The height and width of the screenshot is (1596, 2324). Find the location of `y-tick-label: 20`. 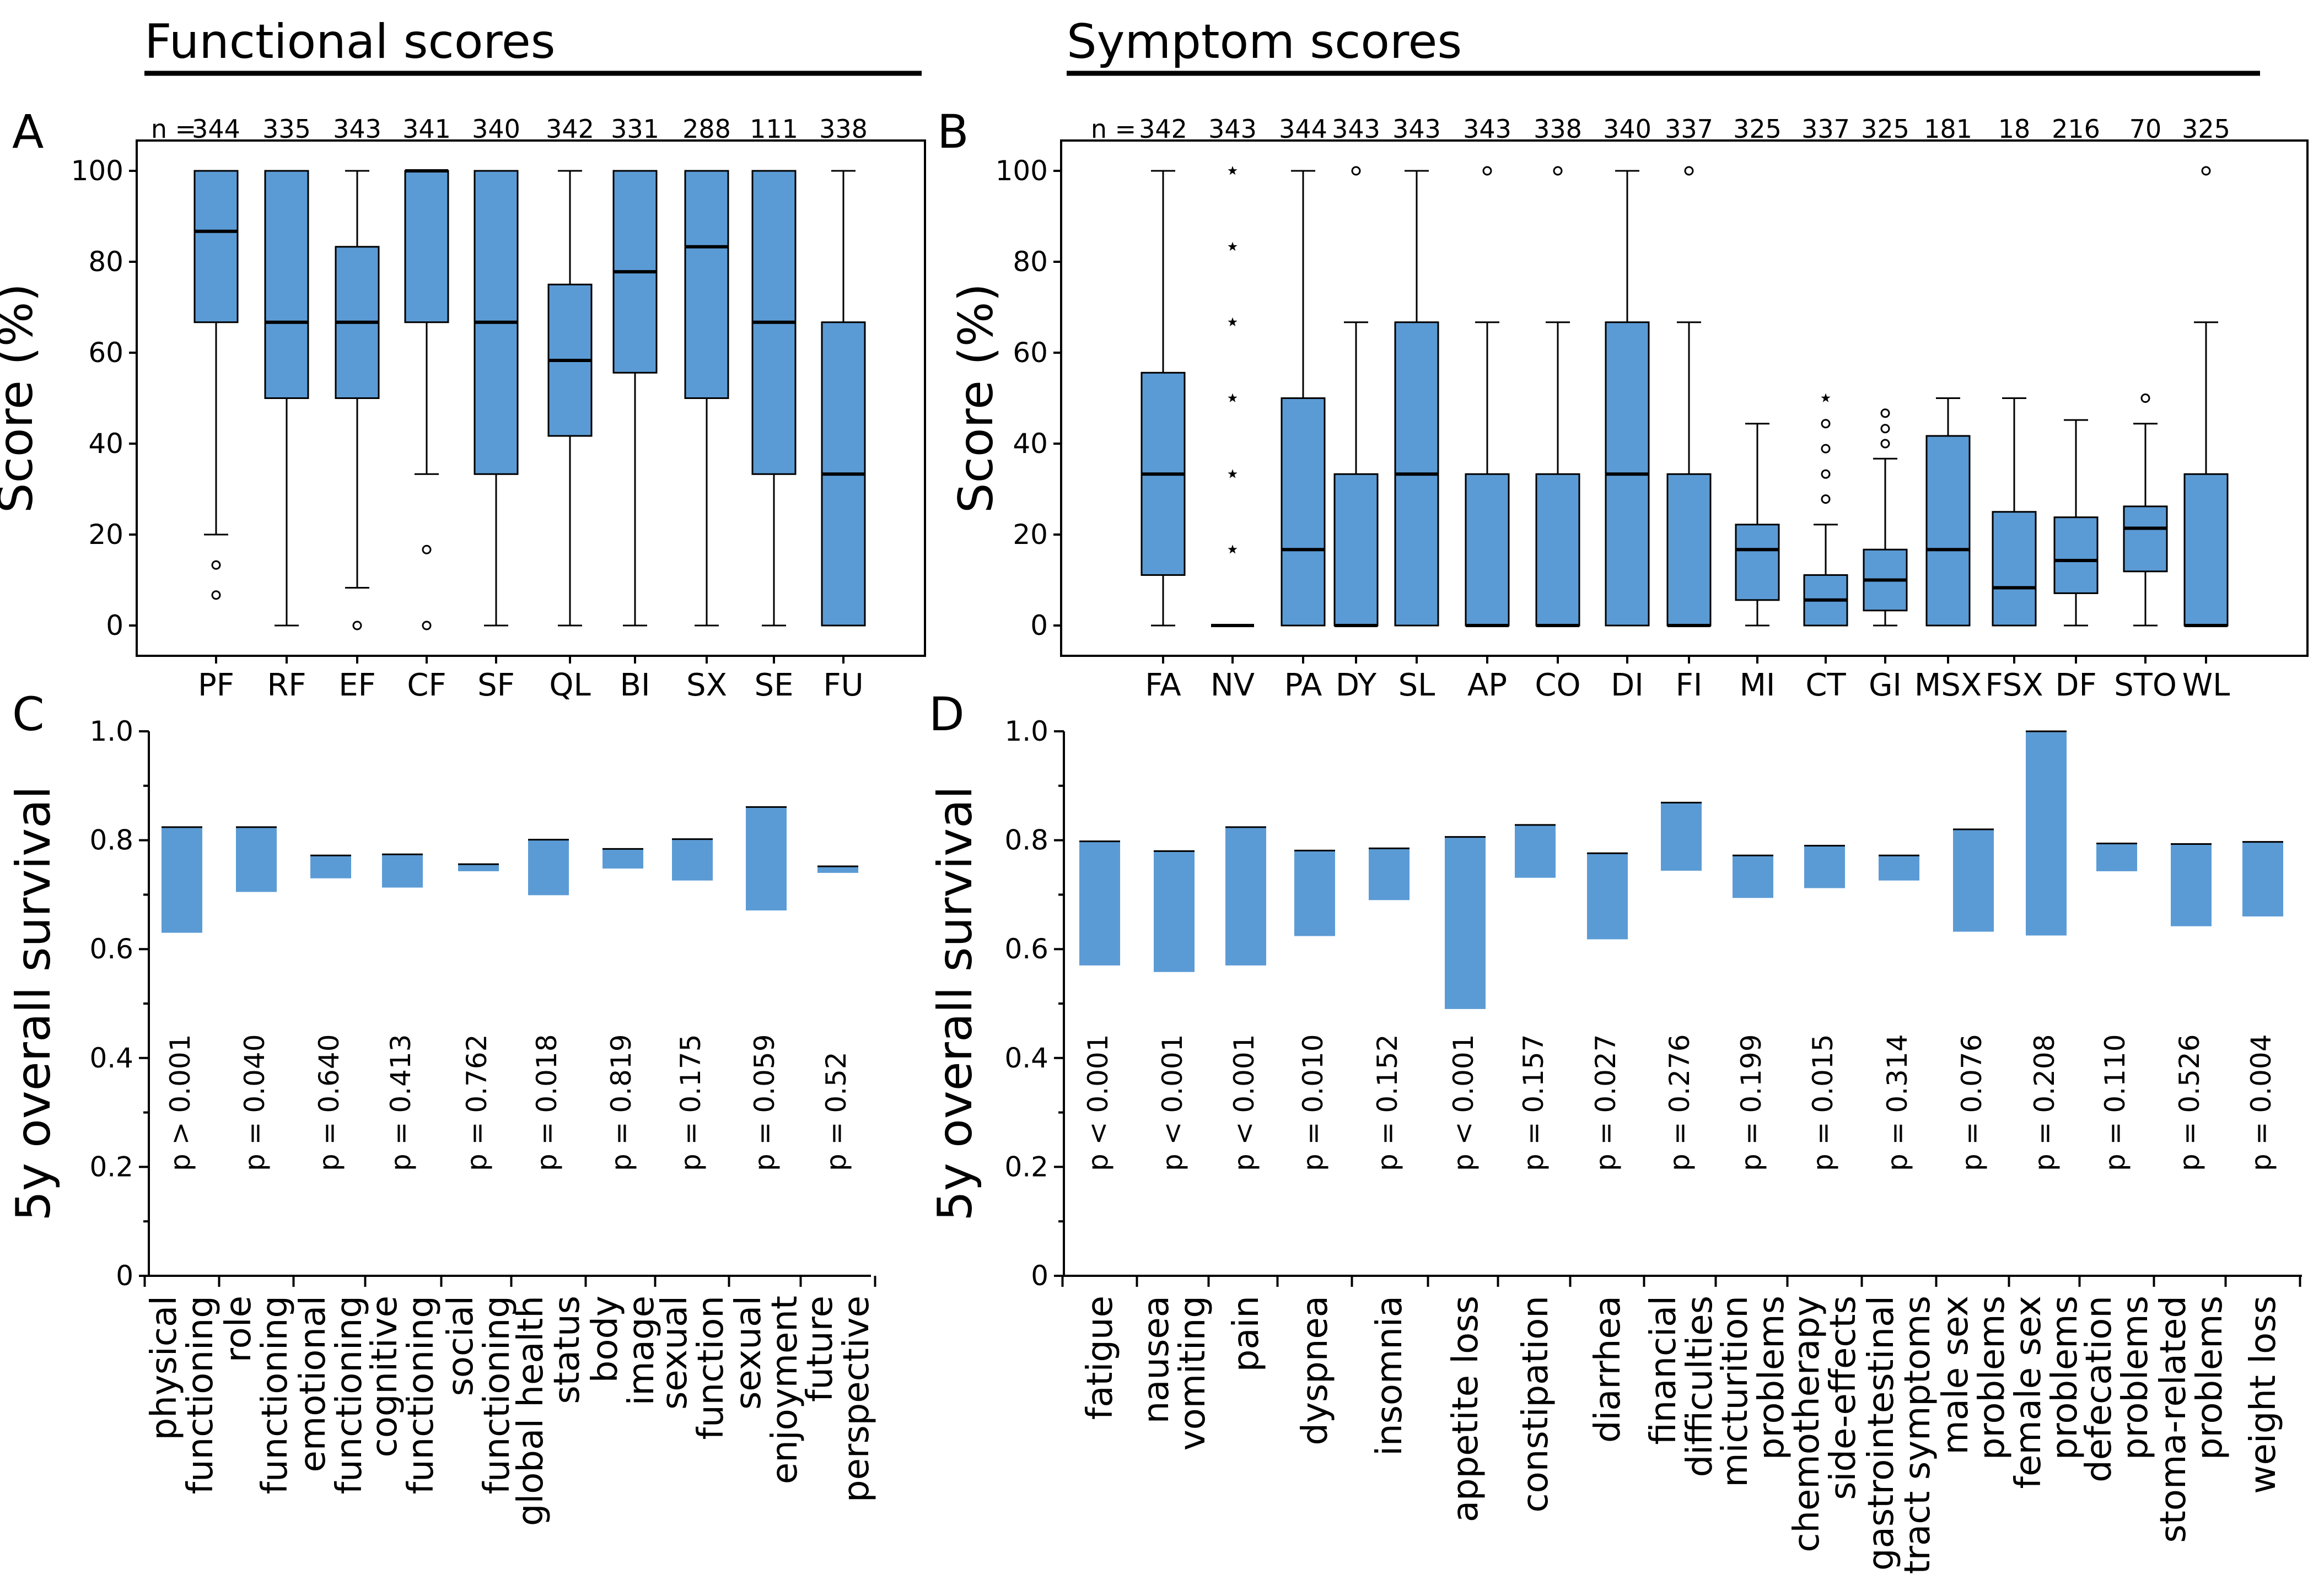

y-tick-label: 20 is located at coordinates (106, 535).